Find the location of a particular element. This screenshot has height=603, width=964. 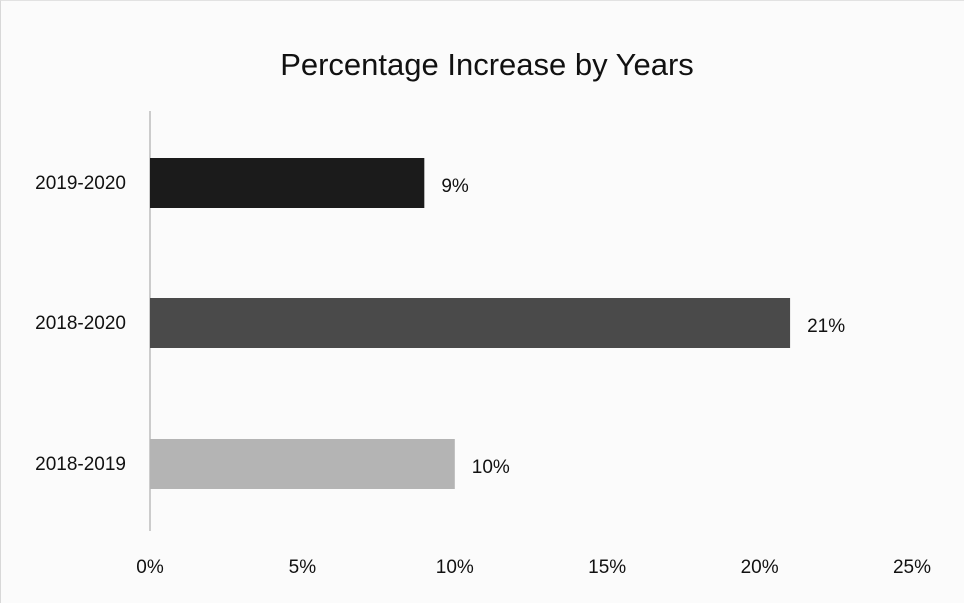

data-label: 9% is located at coordinates (455, 186).